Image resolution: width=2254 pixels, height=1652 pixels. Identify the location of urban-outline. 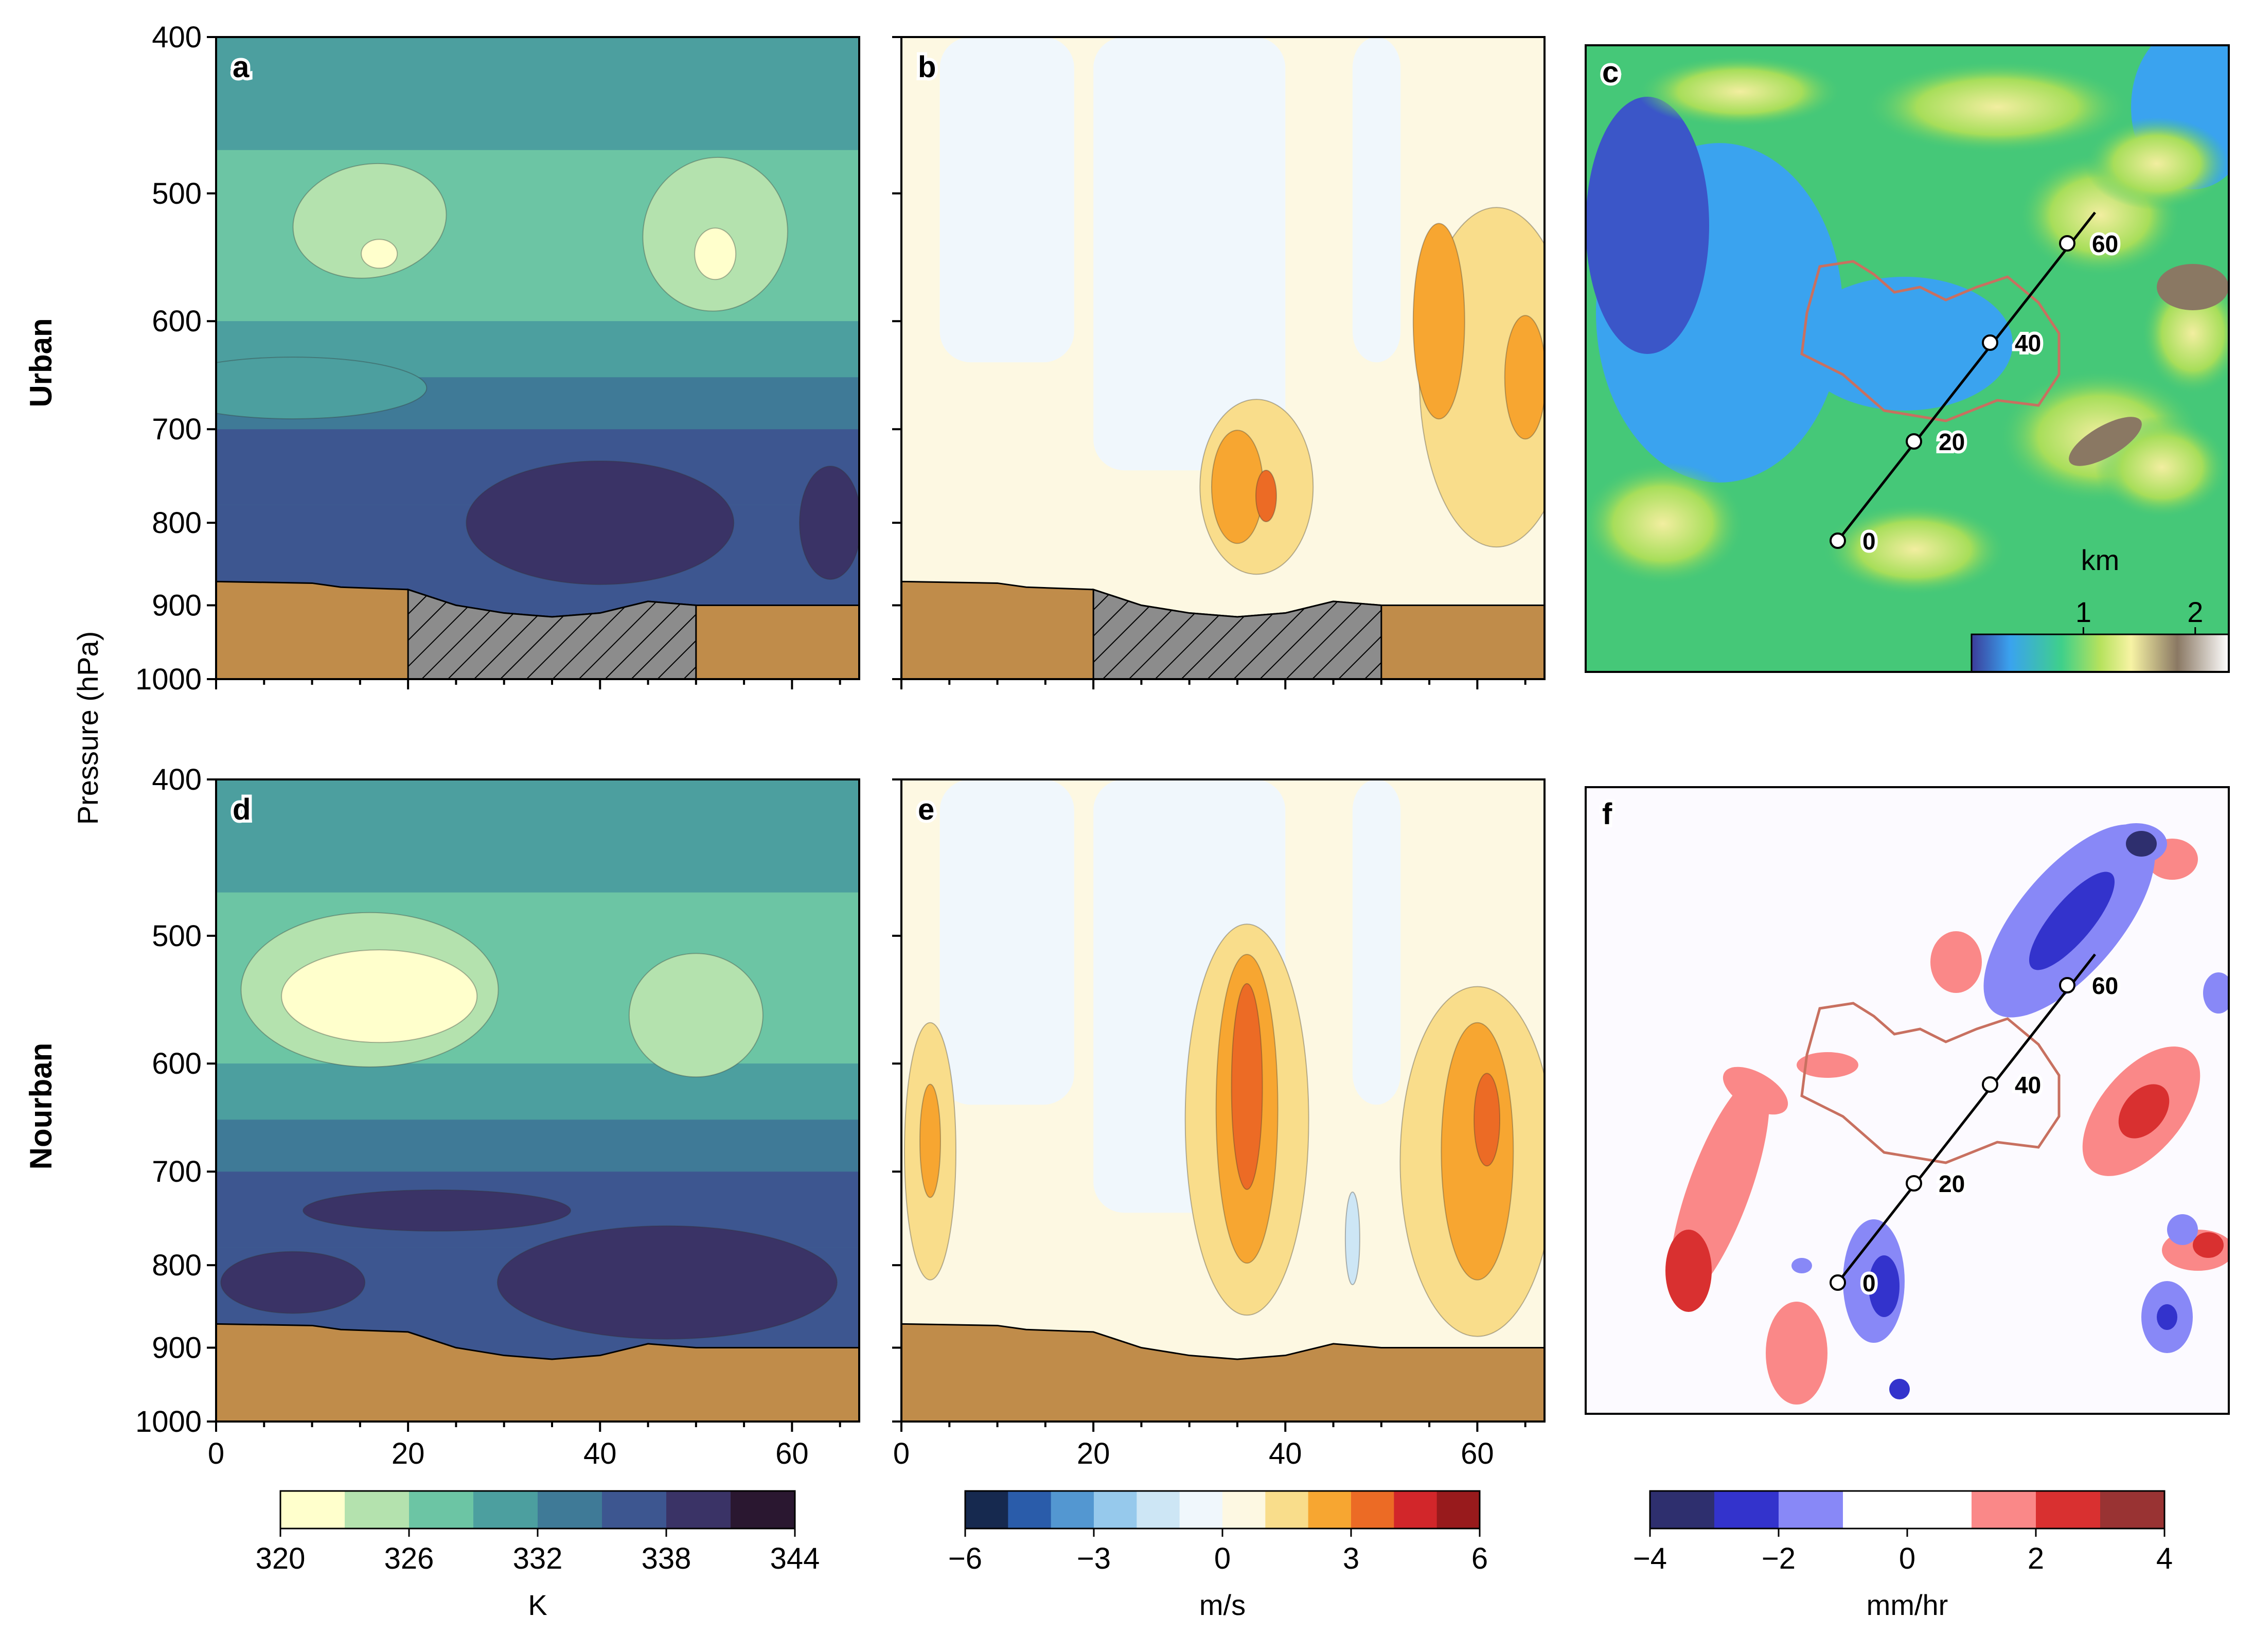
(1930, 341).